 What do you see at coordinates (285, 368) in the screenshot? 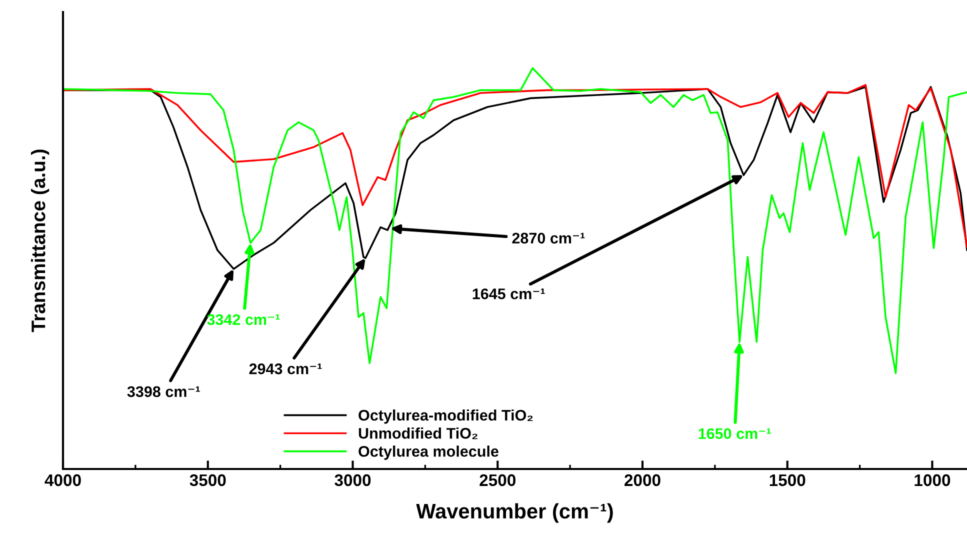
I see `annotation: 2943 cm⁻¹` at bounding box center [285, 368].